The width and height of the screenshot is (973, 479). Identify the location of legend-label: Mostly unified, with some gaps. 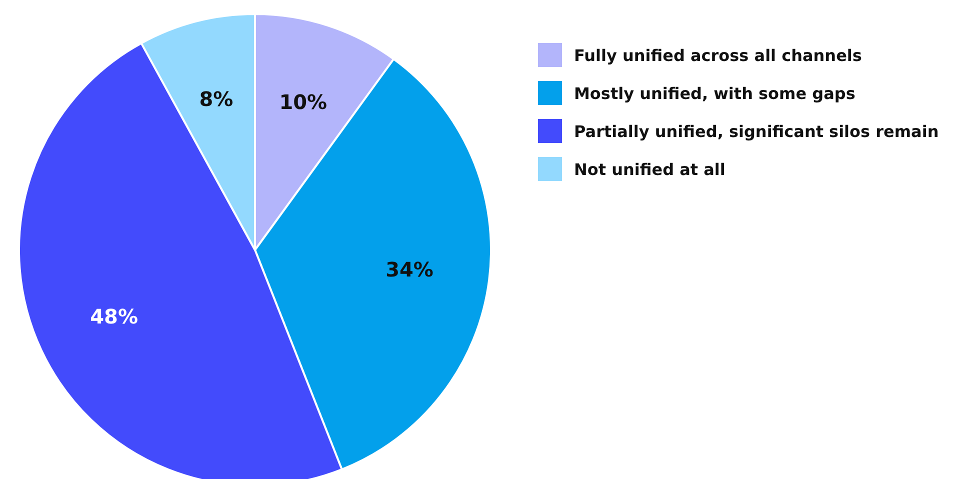
(715, 93).